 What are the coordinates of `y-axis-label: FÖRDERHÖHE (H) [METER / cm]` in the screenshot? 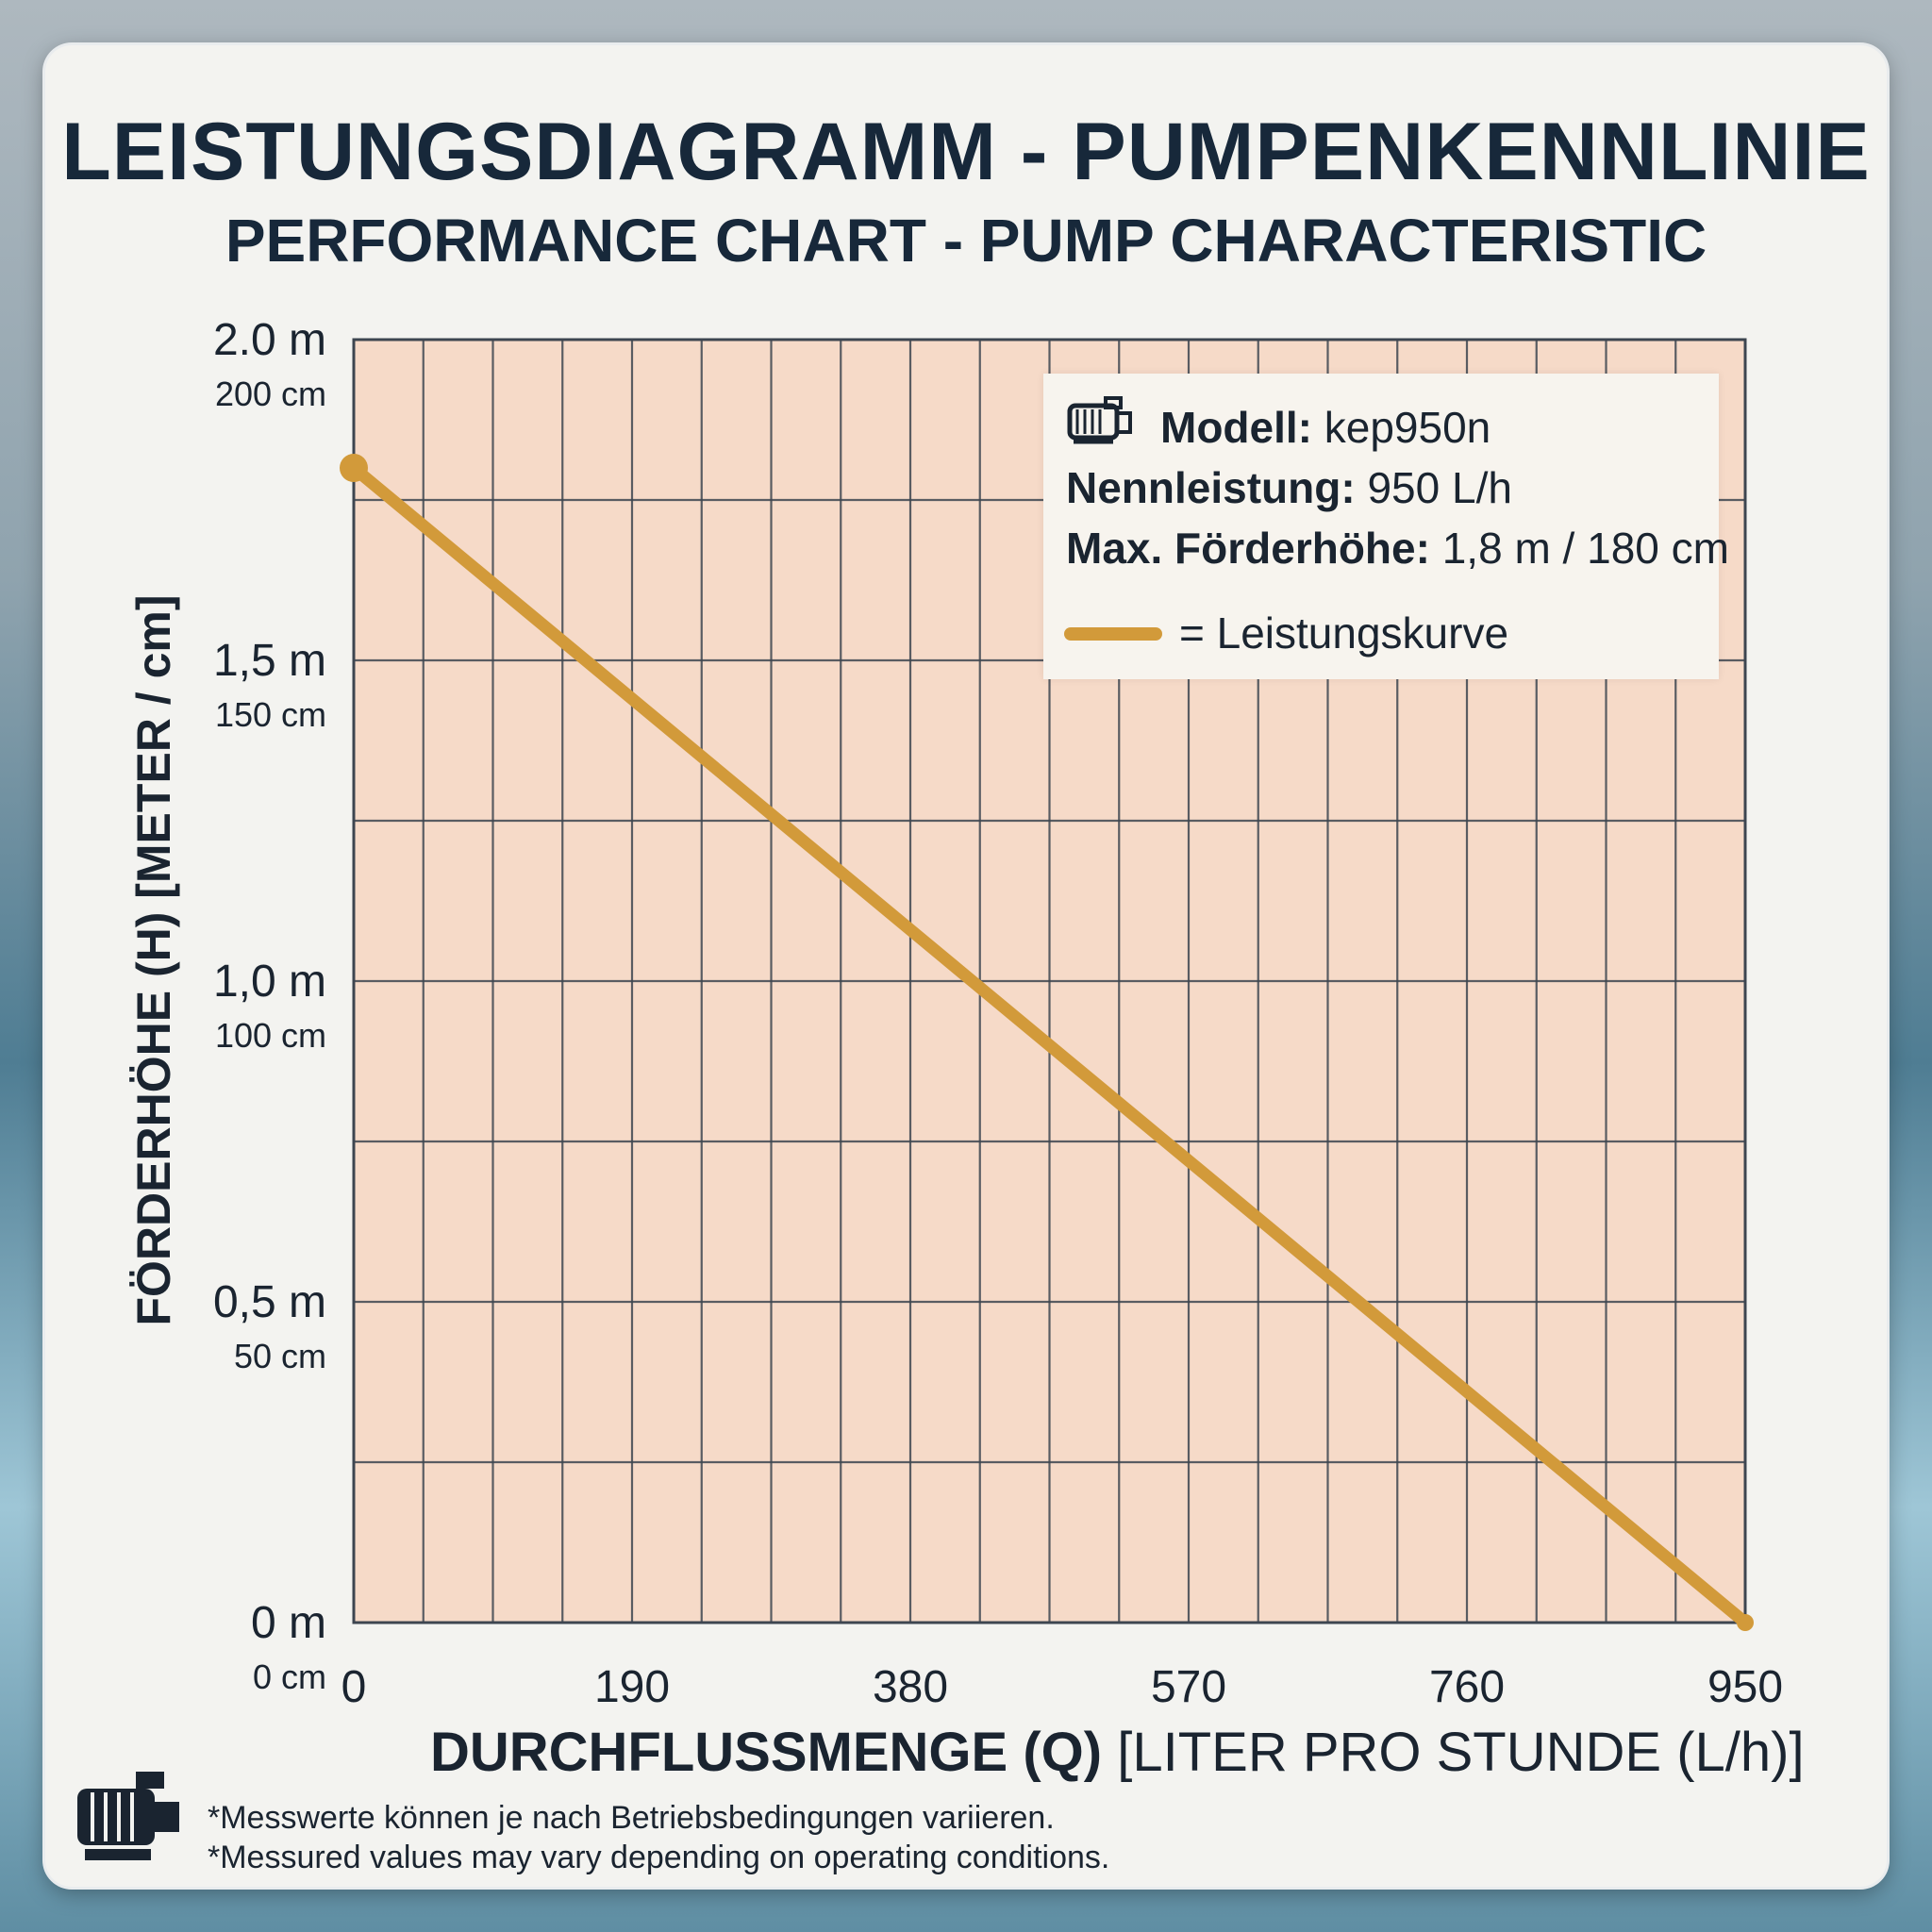 It's located at (153, 960).